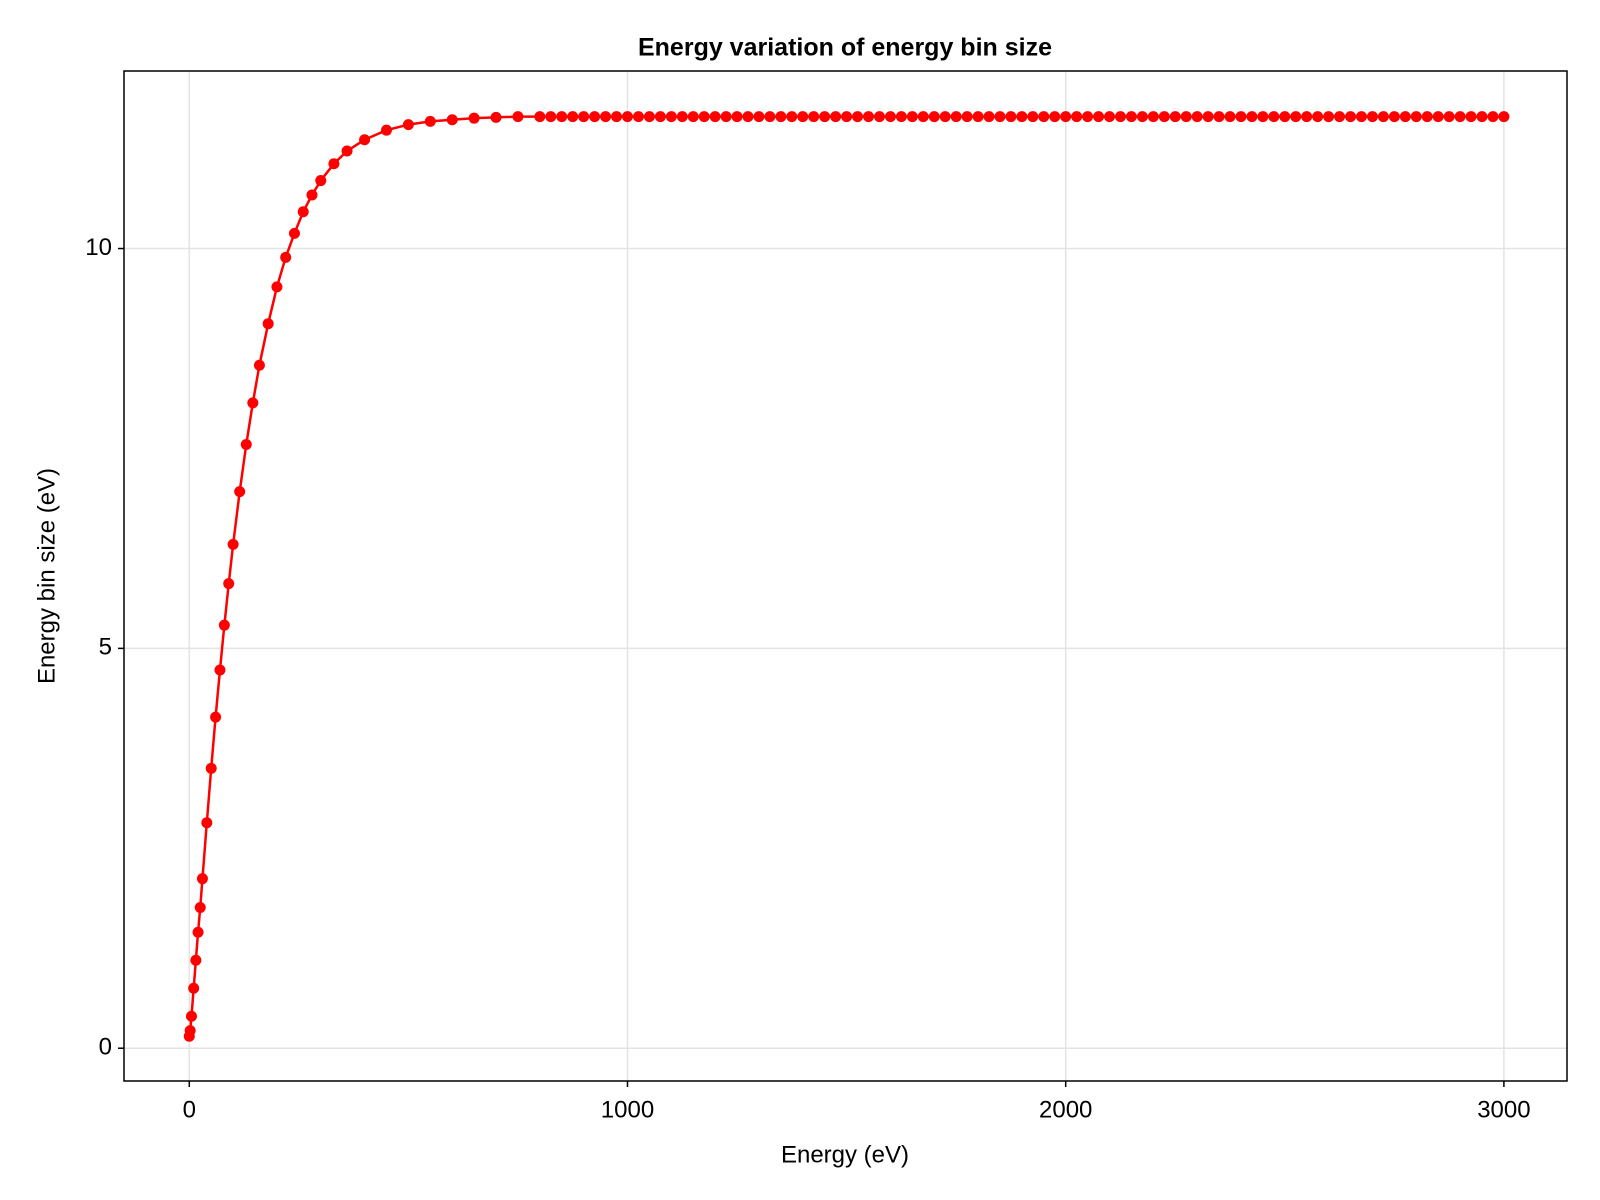 The width and height of the screenshot is (1600, 1200). Describe the element at coordinates (845, 48) in the screenshot. I see `chart-title: Energy variation of energy bin size` at that location.